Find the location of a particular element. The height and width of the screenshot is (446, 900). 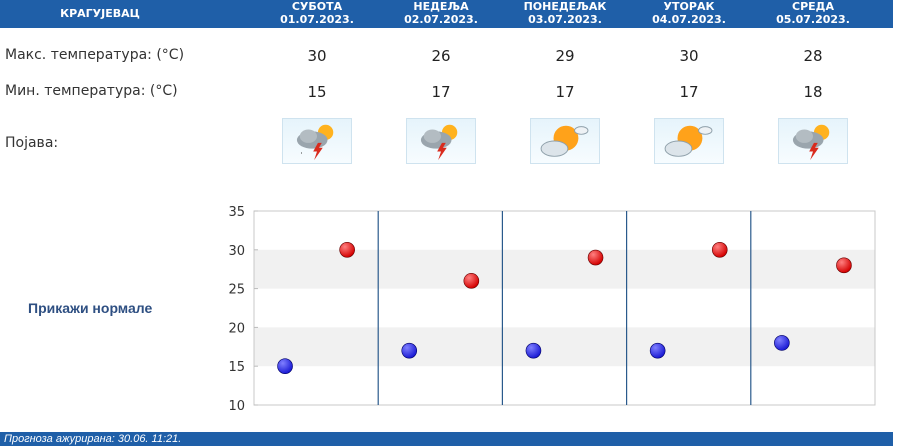

y-tick-label: 30 is located at coordinates (236, 251).